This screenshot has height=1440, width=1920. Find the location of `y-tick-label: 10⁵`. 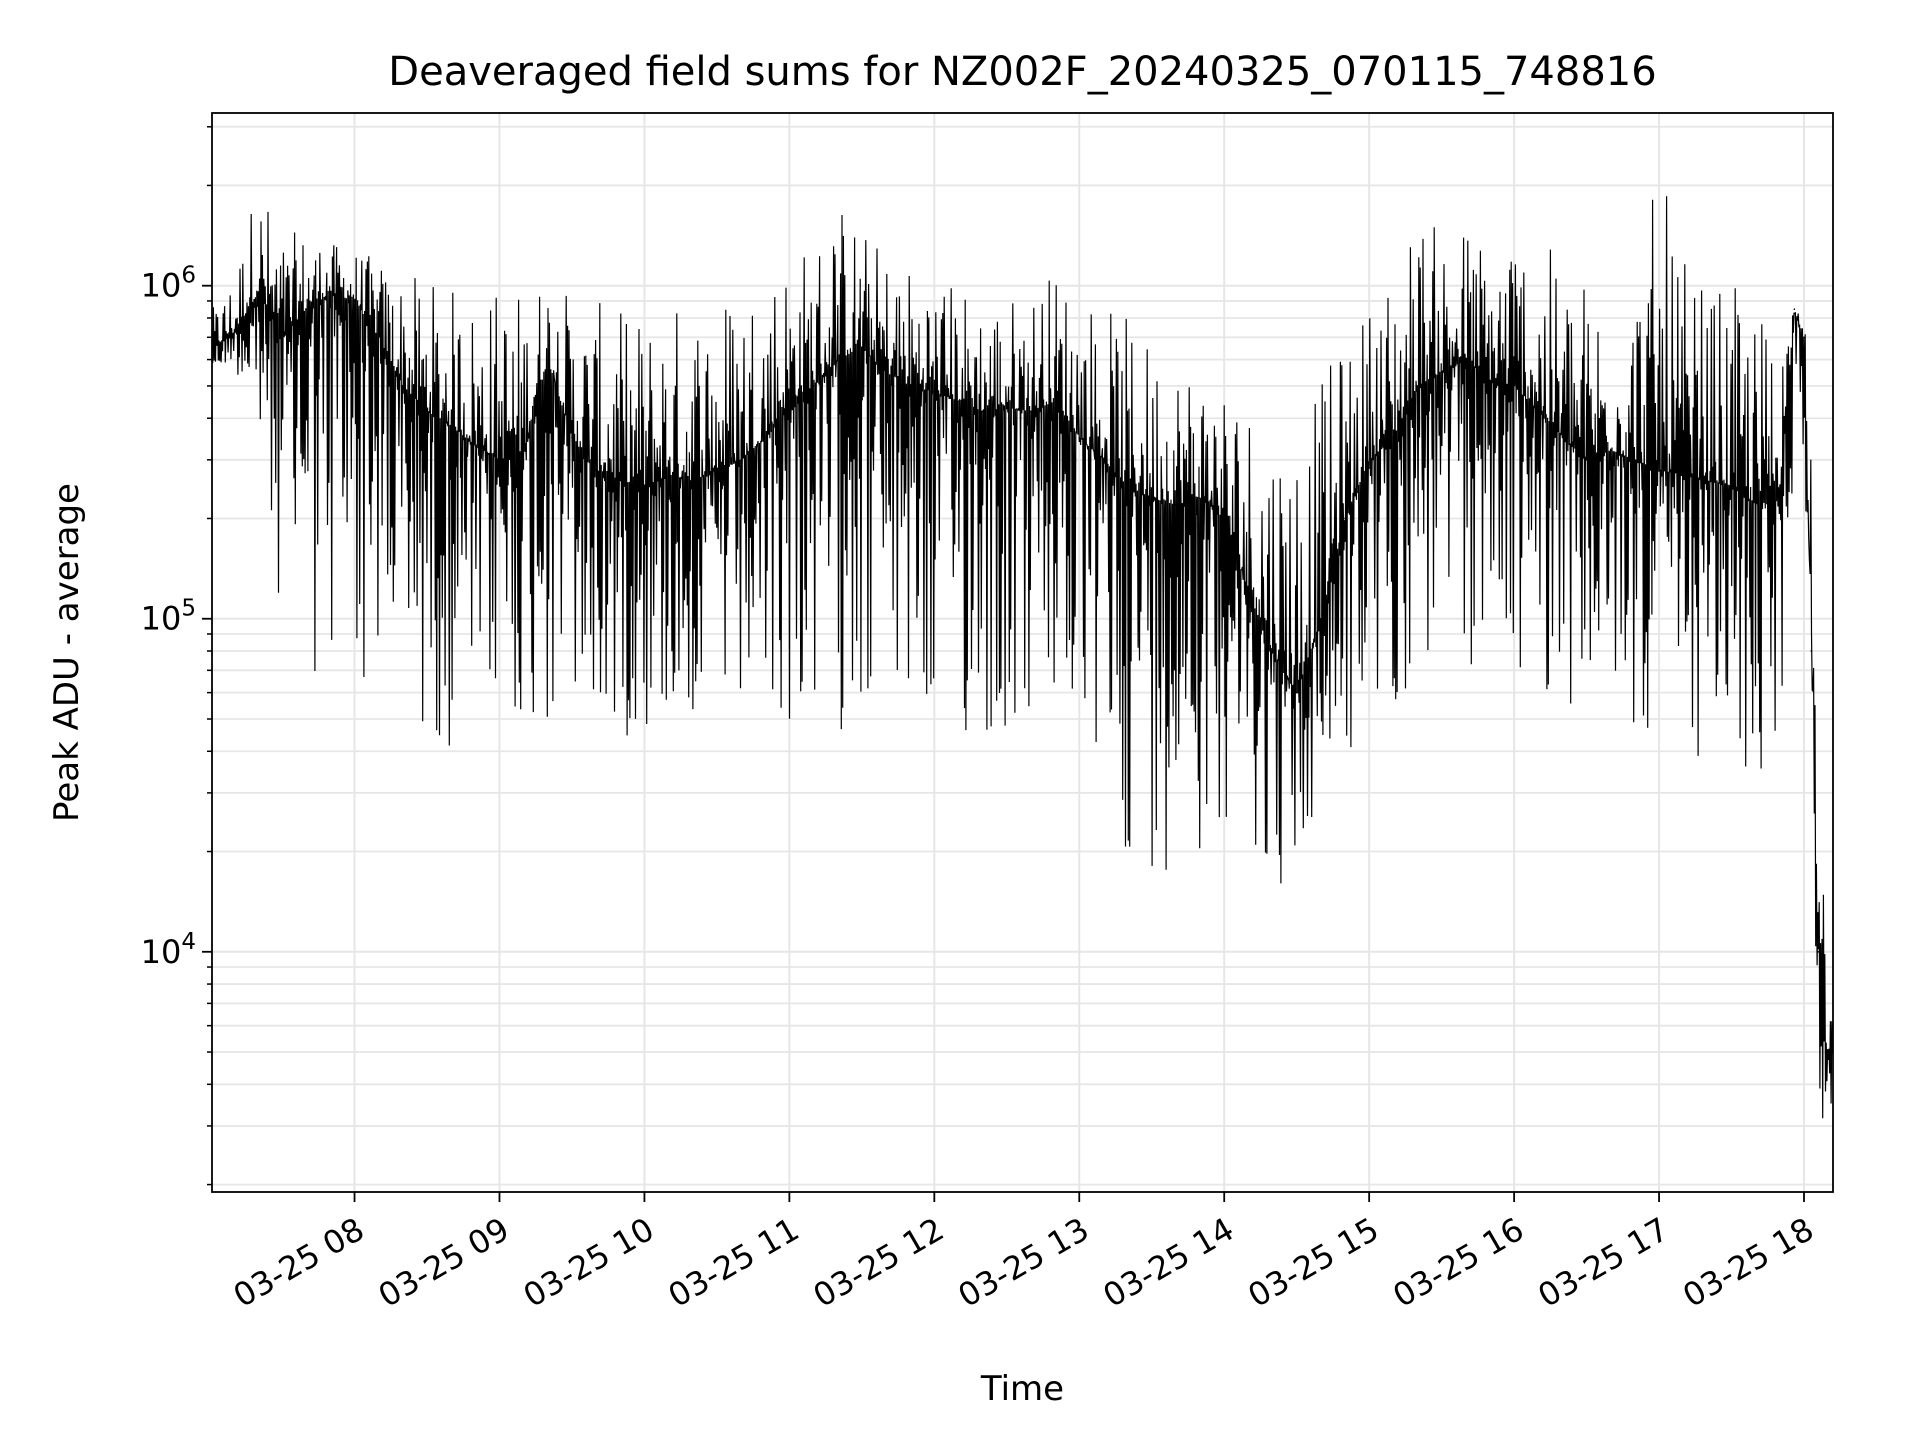

y-tick-label: 10⁵ is located at coordinates (168, 617).